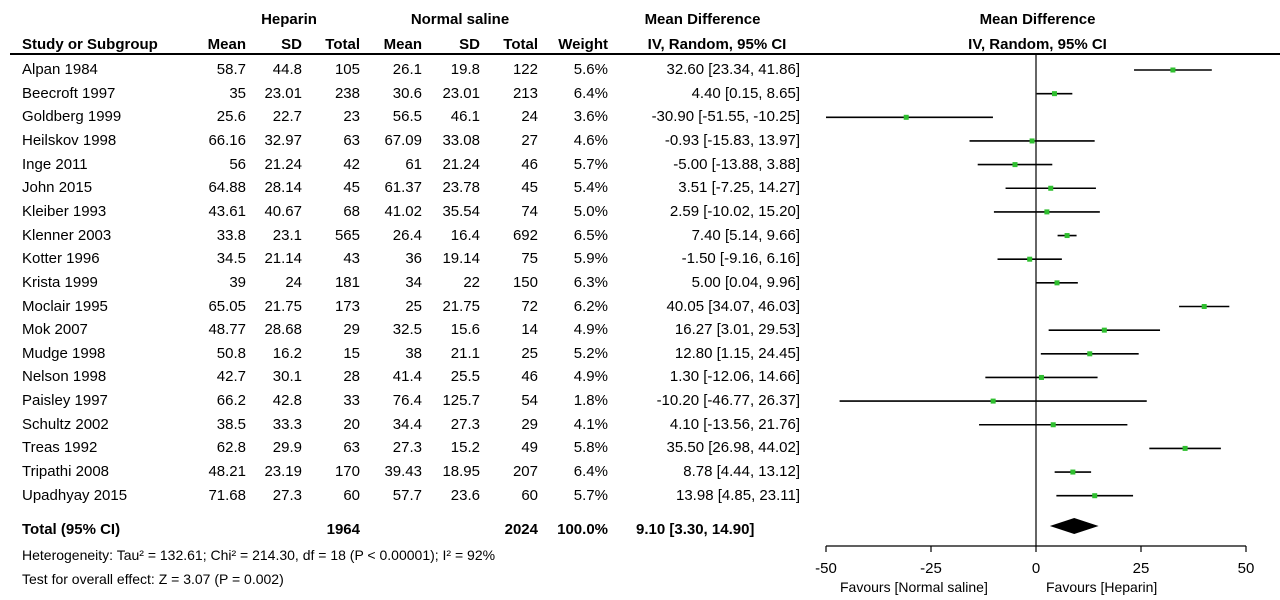  I want to click on saline-sd: 16.4, so click(465, 235).